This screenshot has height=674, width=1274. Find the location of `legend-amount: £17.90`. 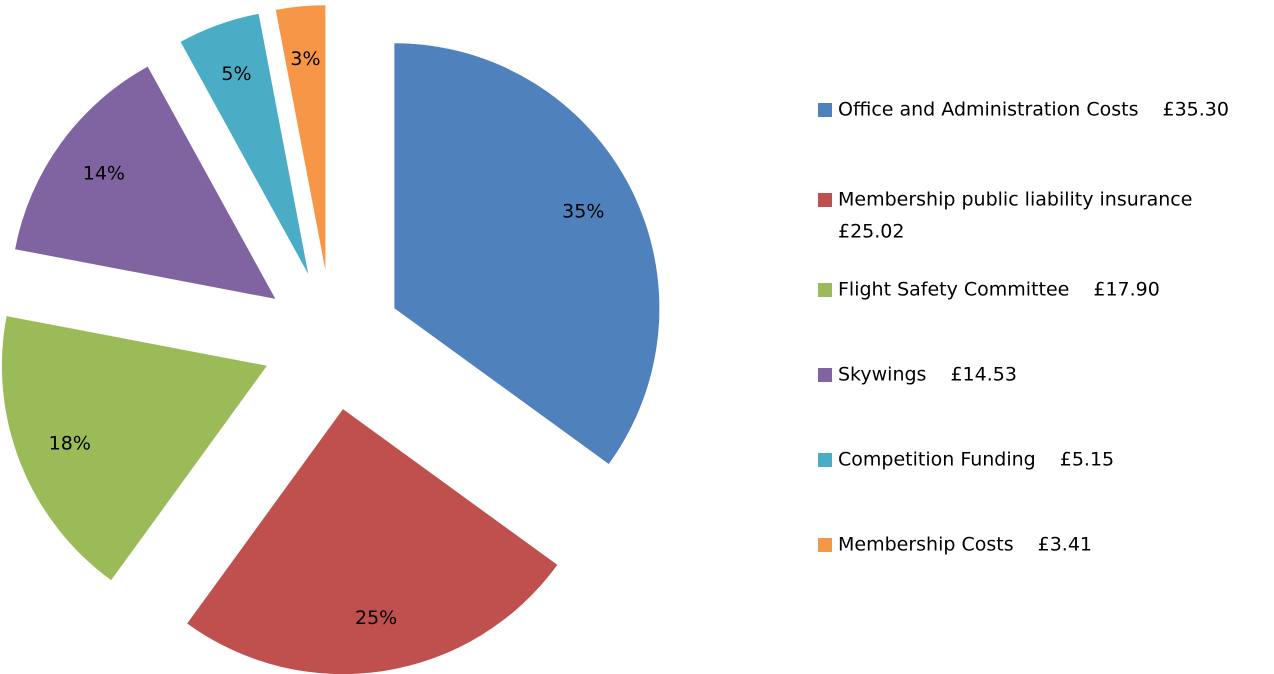

legend-amount: £17.90 is located at coordinates (1126, 290).